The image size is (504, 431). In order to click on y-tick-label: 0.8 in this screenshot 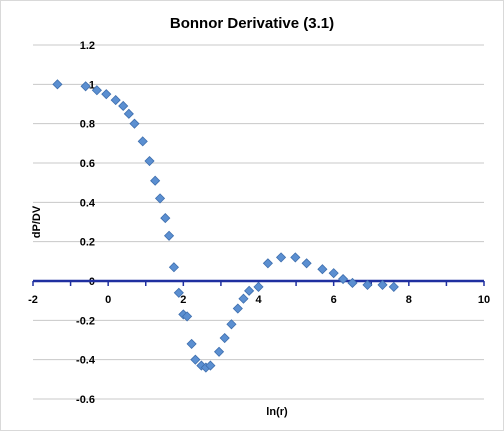, I will do `click(87, 125)`.